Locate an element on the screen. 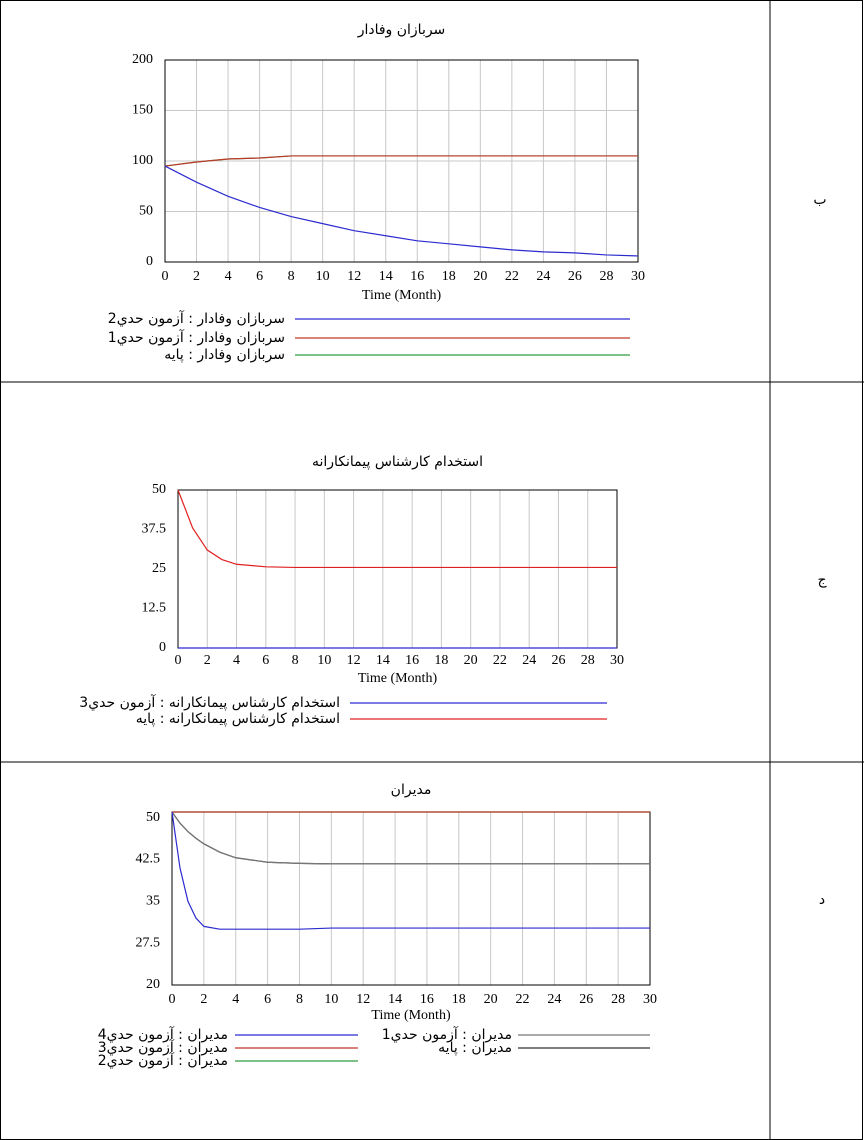 The image size is (864, 1140). legend-label: سربازان وفادار : آزمون حدي1 is located at coordinates (196, 337).